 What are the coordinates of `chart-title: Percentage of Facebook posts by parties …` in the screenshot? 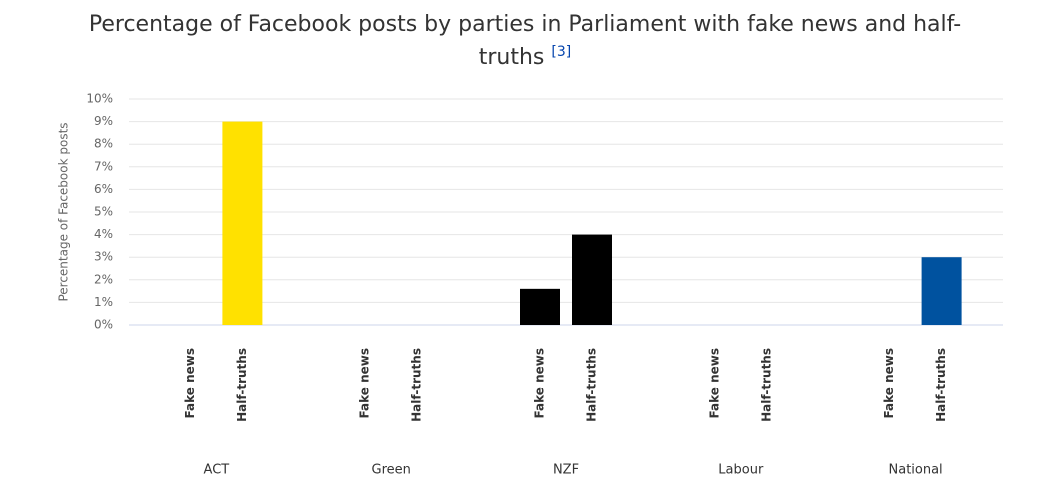 It's located at (525, 41).